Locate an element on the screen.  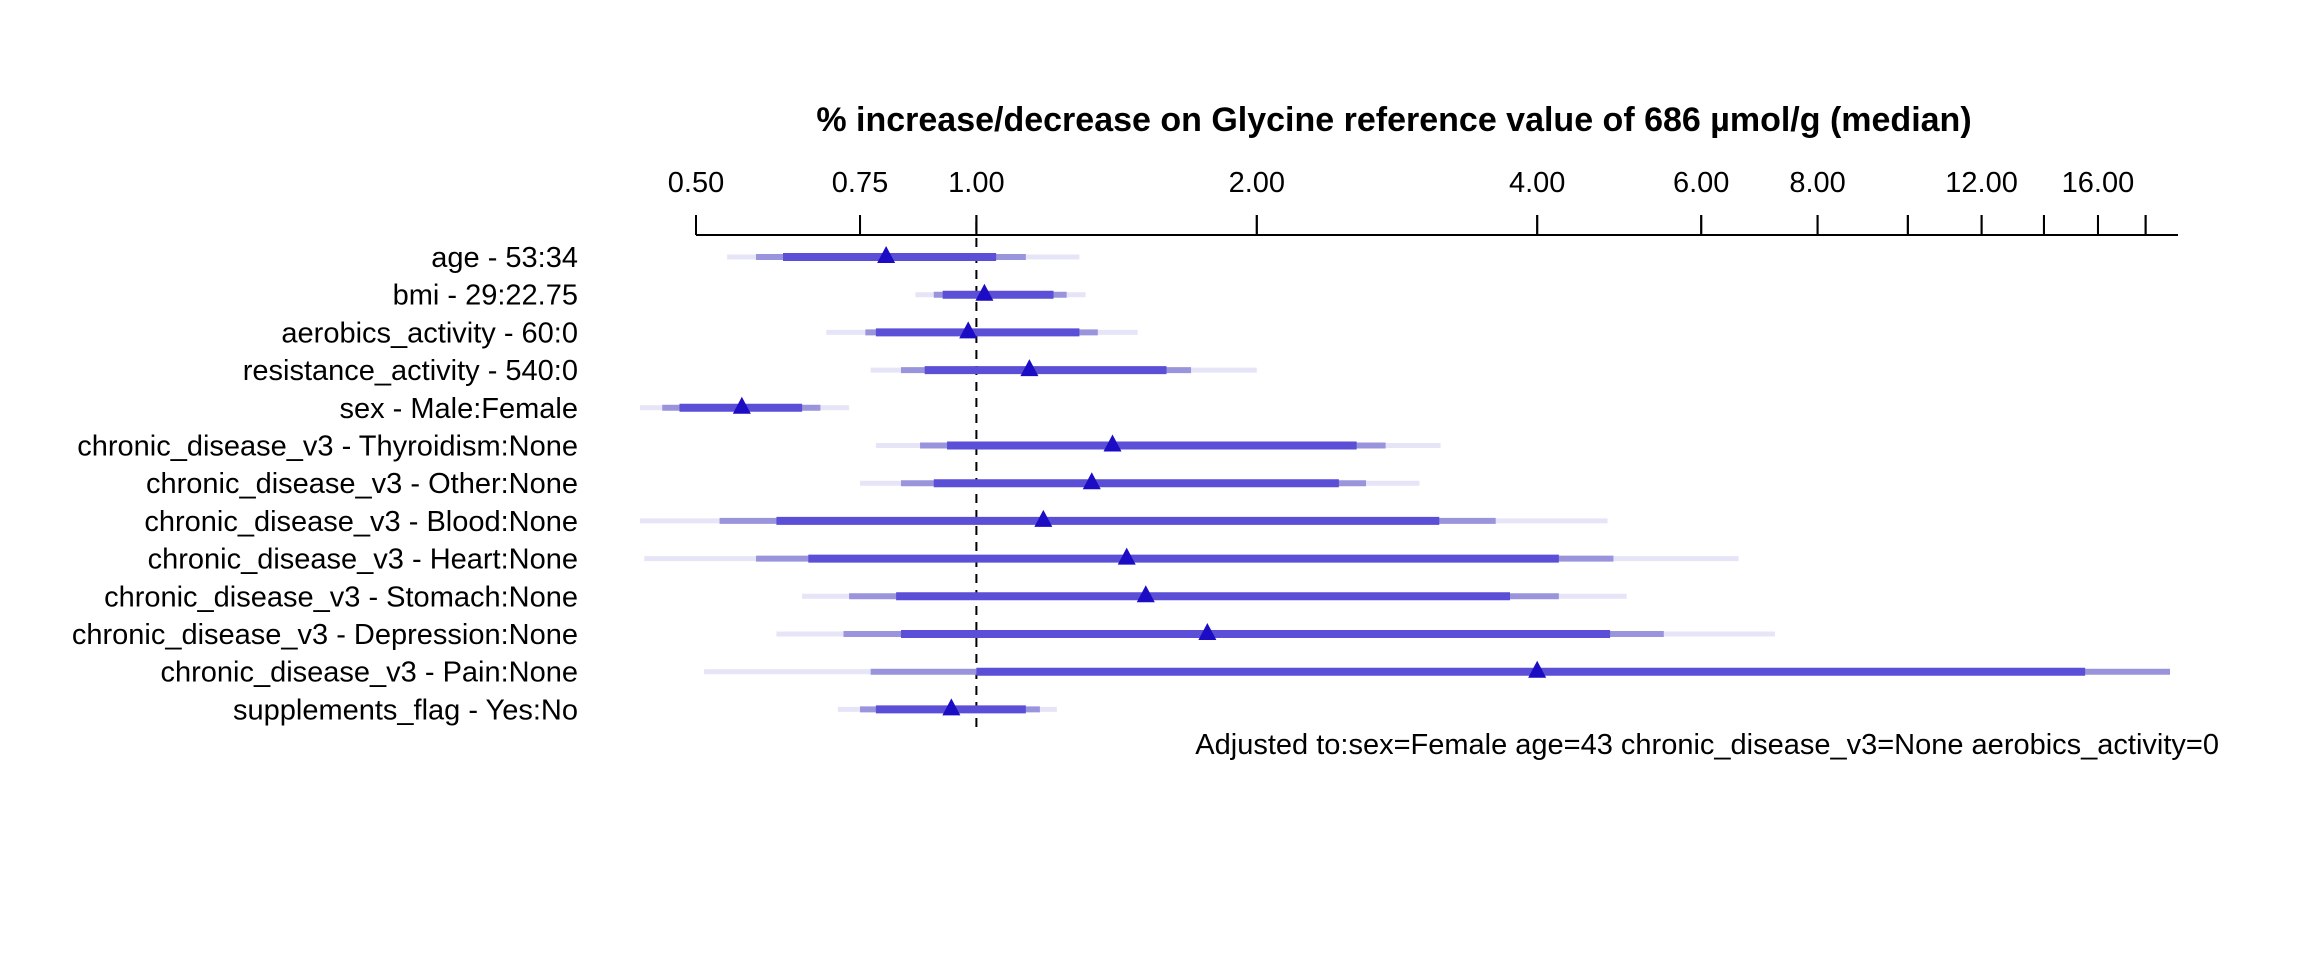
x-tick-label: 1.00 is located at coordinates (976, 183).